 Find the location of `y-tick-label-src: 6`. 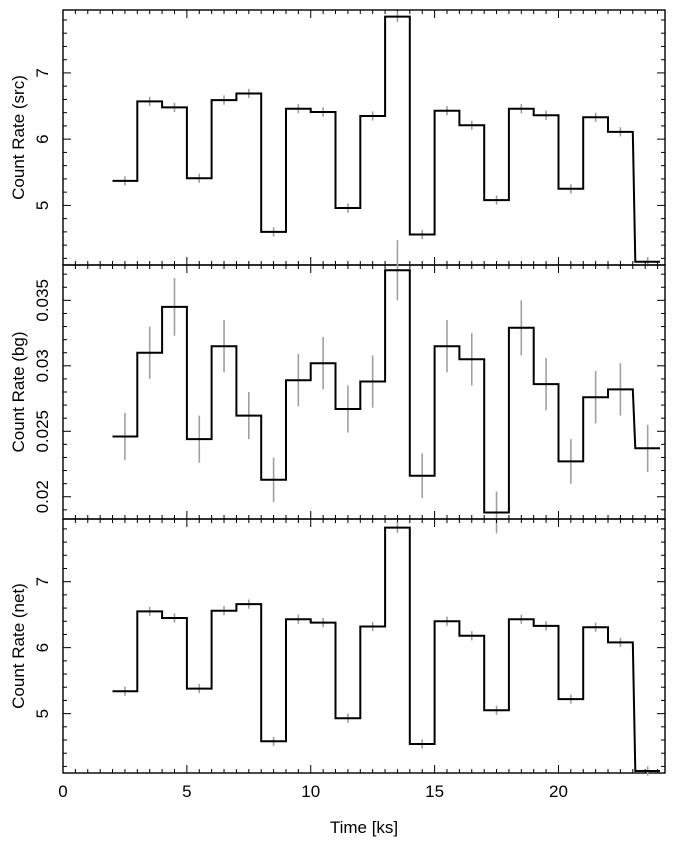

y-tick-label-src: 6 is located at coordinates (42, 138).